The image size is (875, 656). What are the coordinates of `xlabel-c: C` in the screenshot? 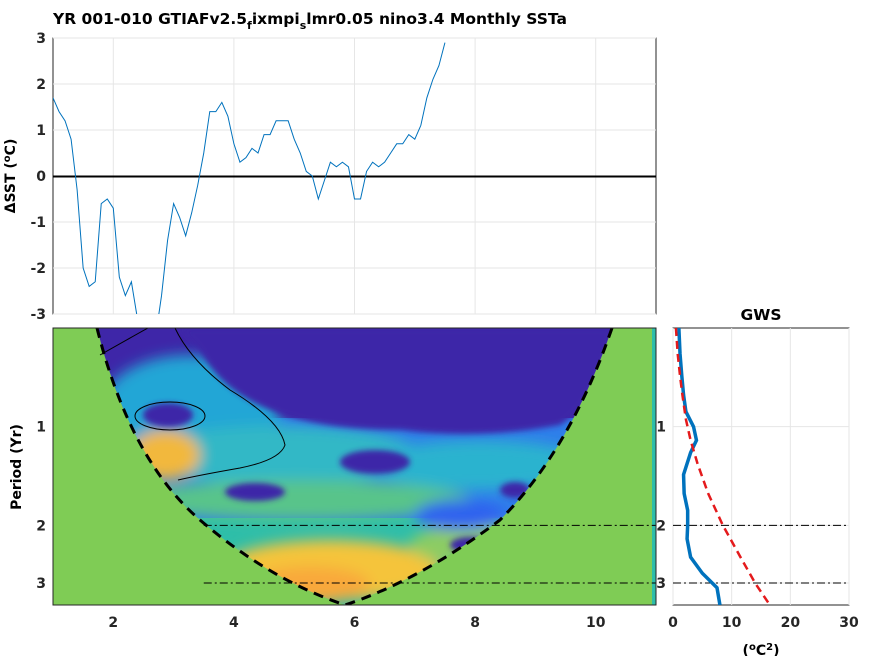 It's located at (761, 649).